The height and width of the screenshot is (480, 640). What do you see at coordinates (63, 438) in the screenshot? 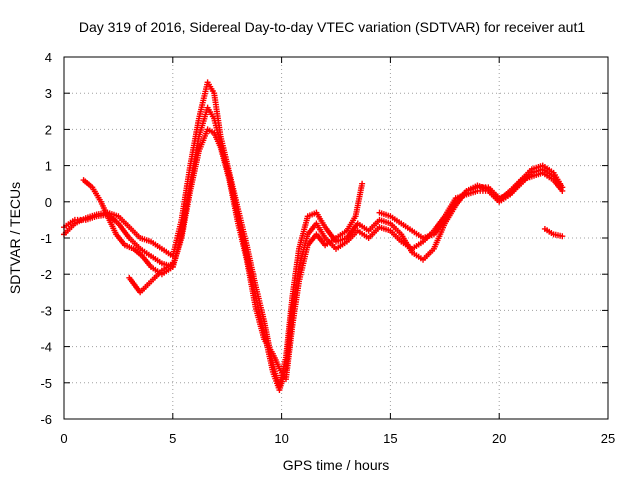
I see `x-tick-label: 0` at bounding box center [63, 438].